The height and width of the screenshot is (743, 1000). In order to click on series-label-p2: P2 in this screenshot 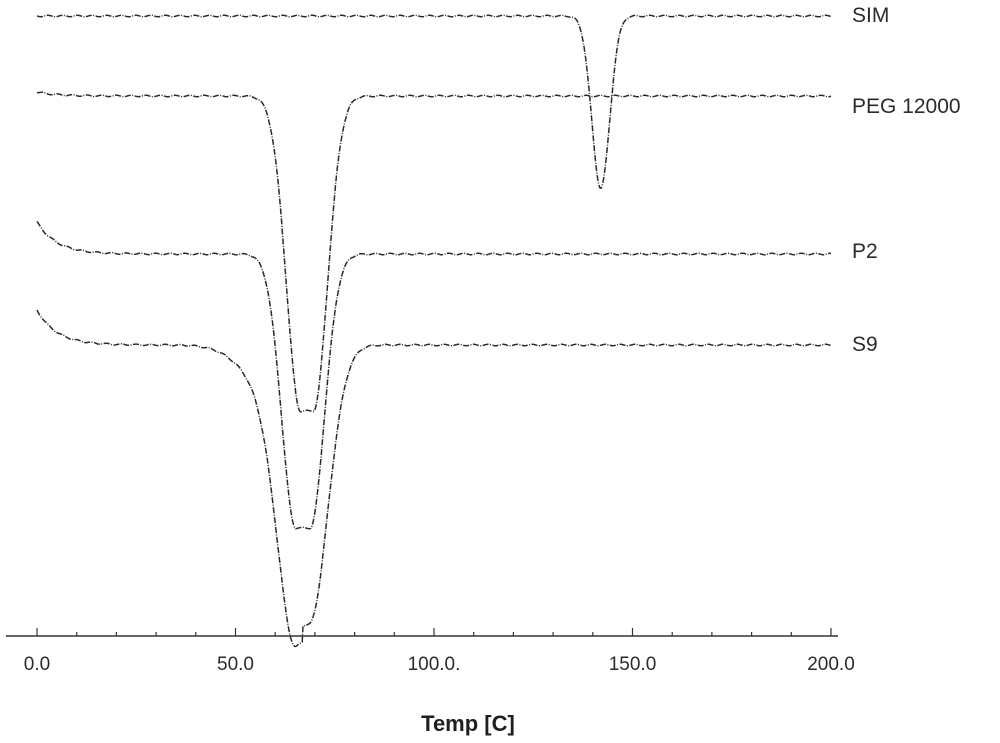, I will do `click(865, 251)`.